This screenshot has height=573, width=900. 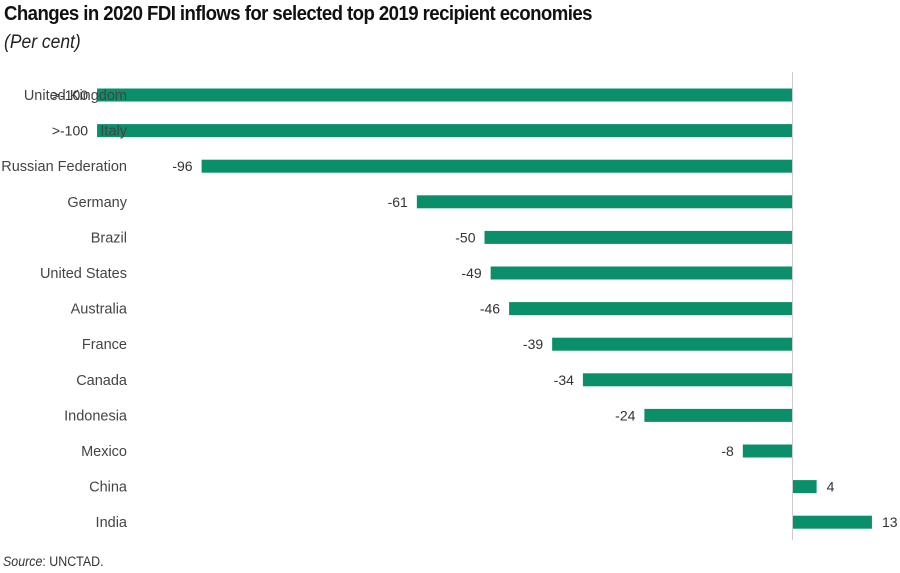 I want to click on chart-subtitle: (Per cent), so click(x=42, y=42).